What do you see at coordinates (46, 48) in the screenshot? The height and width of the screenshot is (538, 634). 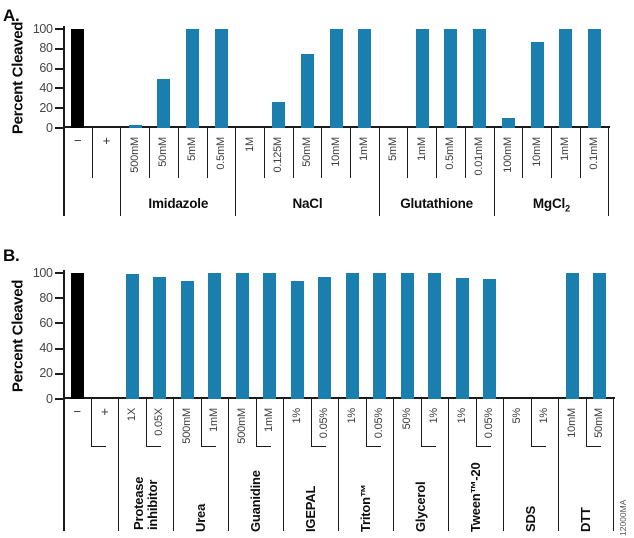 I see `y-tick-label: 80` at bounding box center [46, 48].